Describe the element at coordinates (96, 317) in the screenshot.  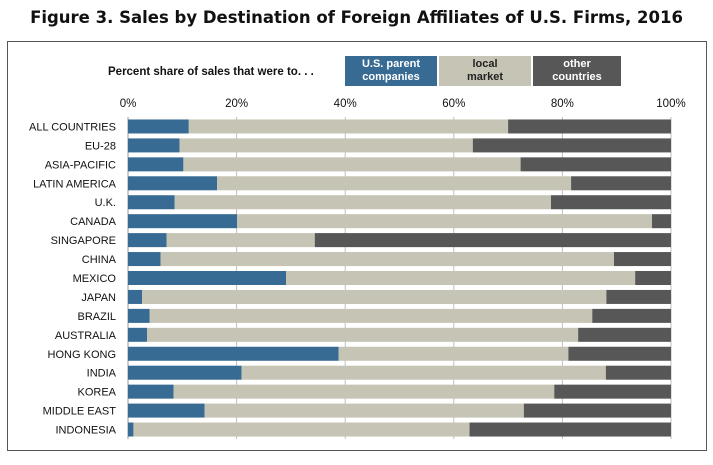
I see `category-label: BRAZIL` at that location.